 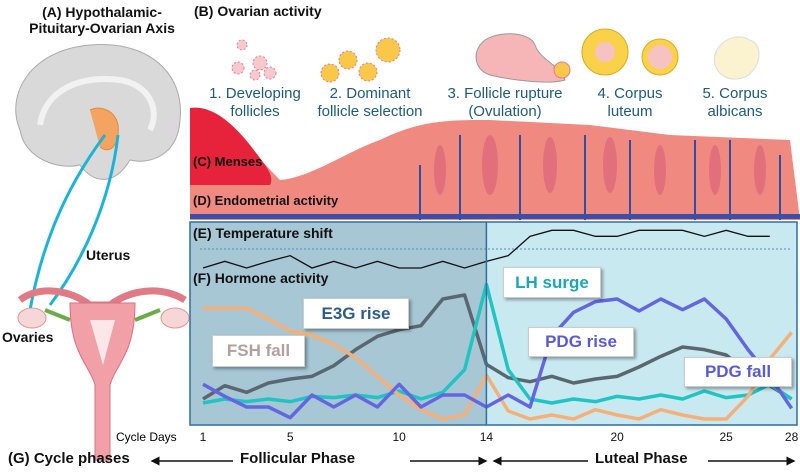 I want to click on panel-a-title-line2: Pituitary-Ovarian Axis, so click(x=102, y=28).